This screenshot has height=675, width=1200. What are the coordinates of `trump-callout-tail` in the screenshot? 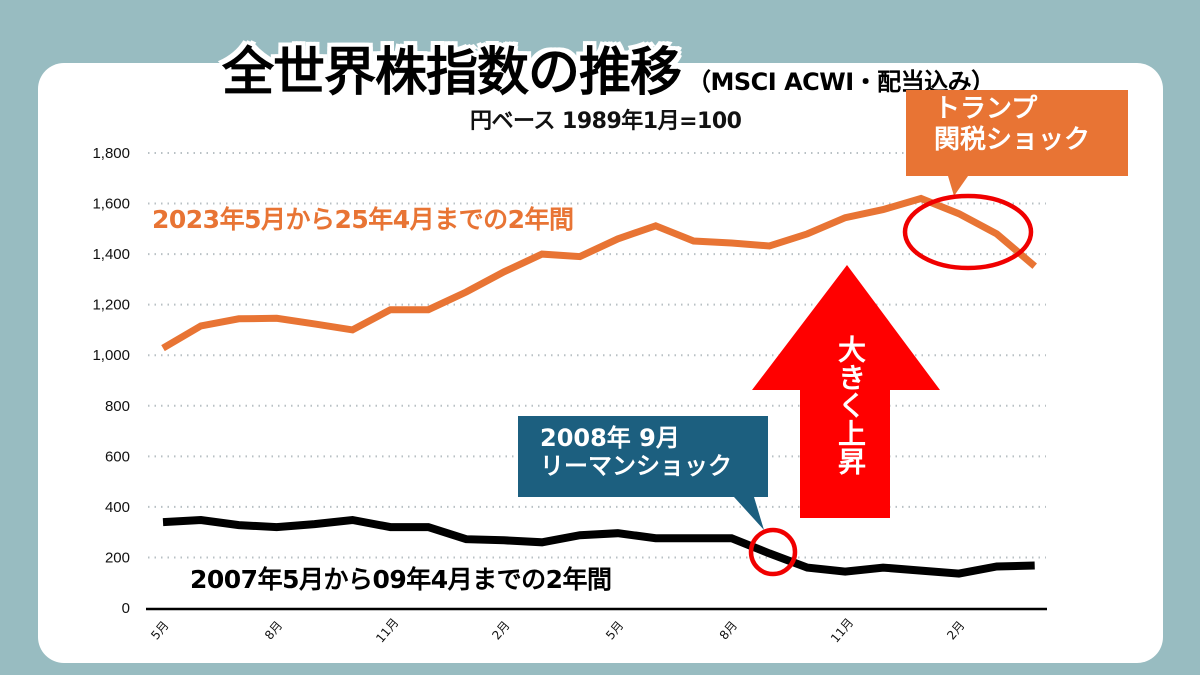 It's located at (958, 186).